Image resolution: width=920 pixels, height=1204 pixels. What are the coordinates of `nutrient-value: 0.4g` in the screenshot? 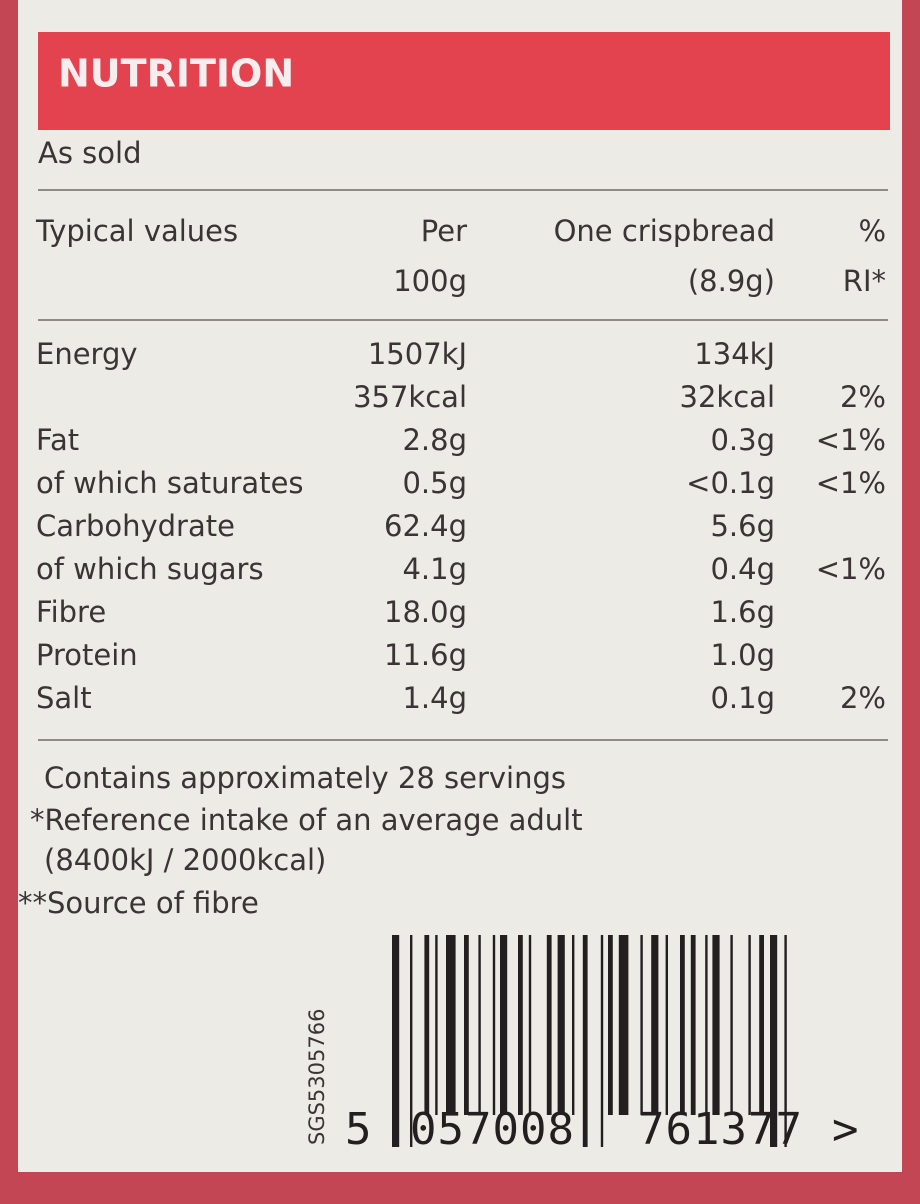 It's located at (742, 569).